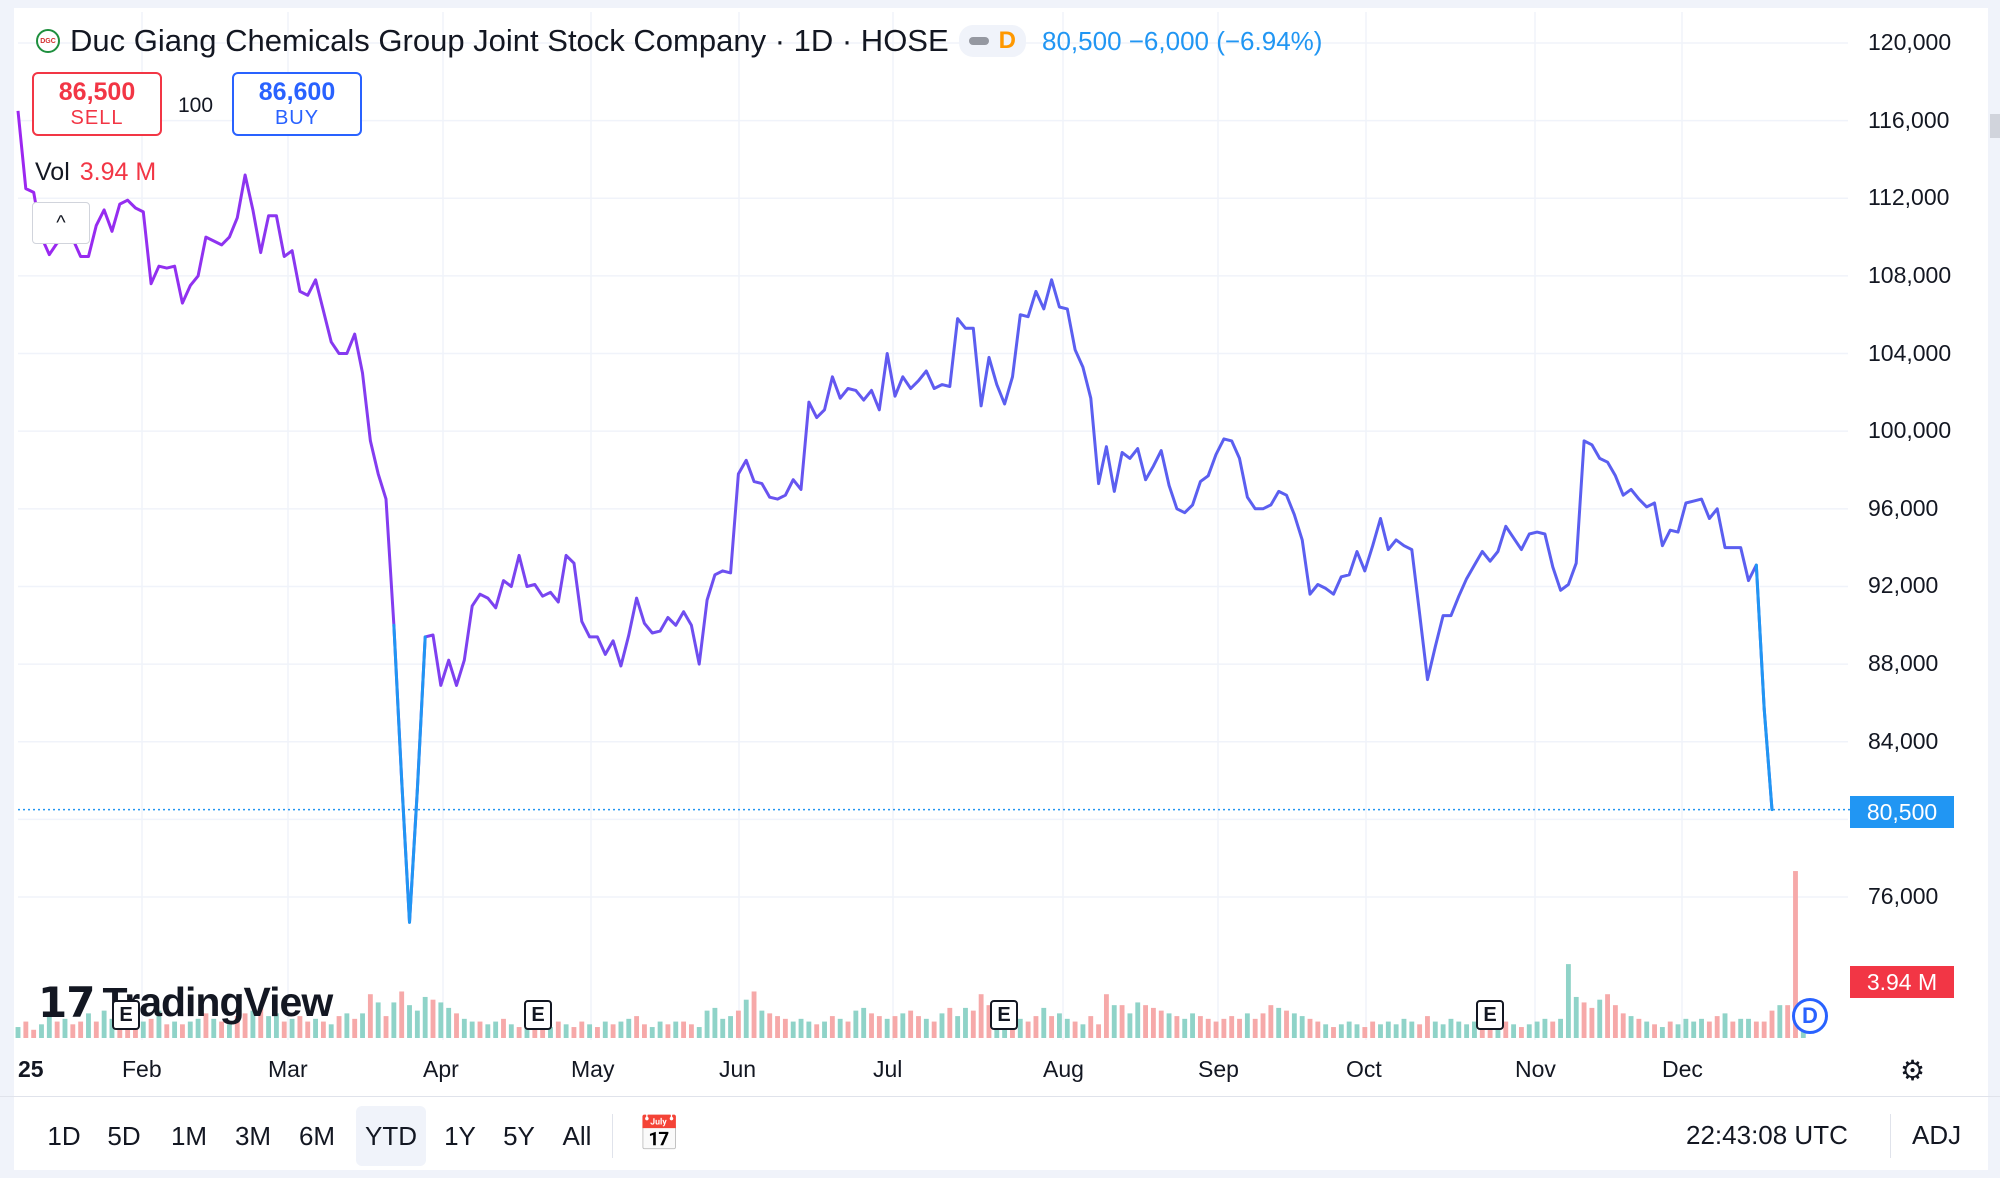 The image size is (2000, 1179). Describe the element at coordinates (1937, 1135) in the screenshot. I see `adjust-data-toggle: ADJ` at that location.